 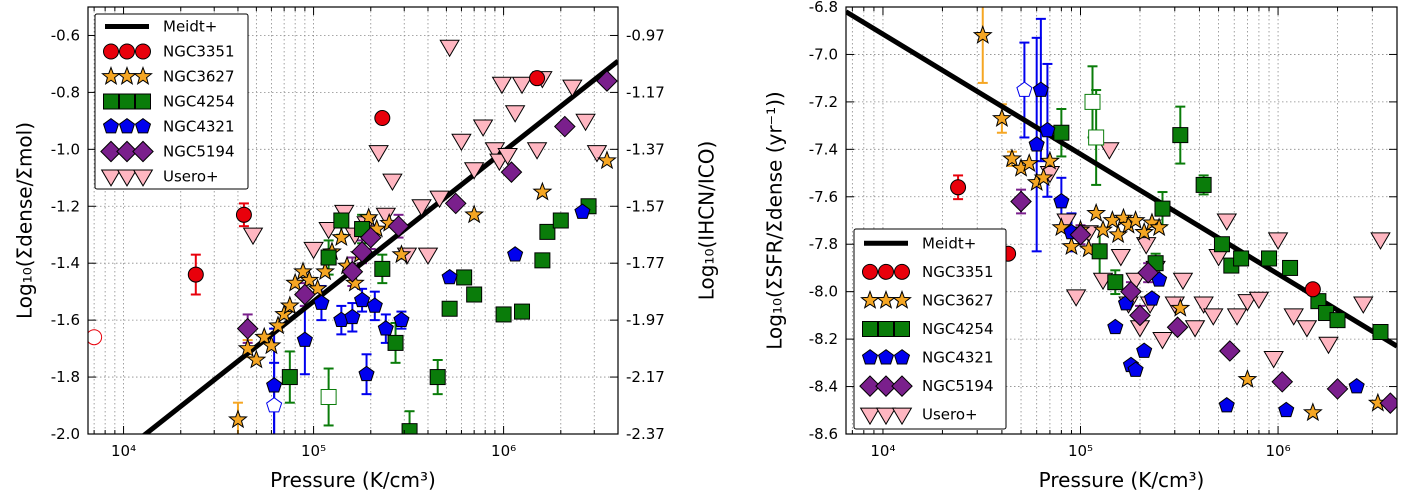 I want to click on legend-box, so click(x=930, y=329).